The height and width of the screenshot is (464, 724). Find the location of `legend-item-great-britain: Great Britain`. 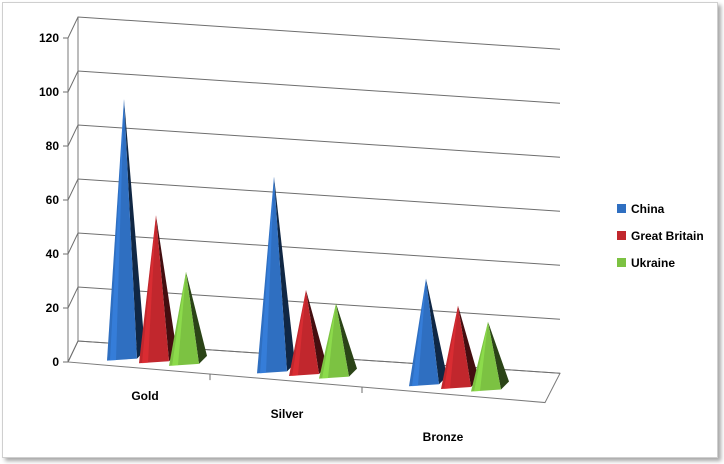

legend-item-great-britain: Great Britain is located at coordinates (660, 236).